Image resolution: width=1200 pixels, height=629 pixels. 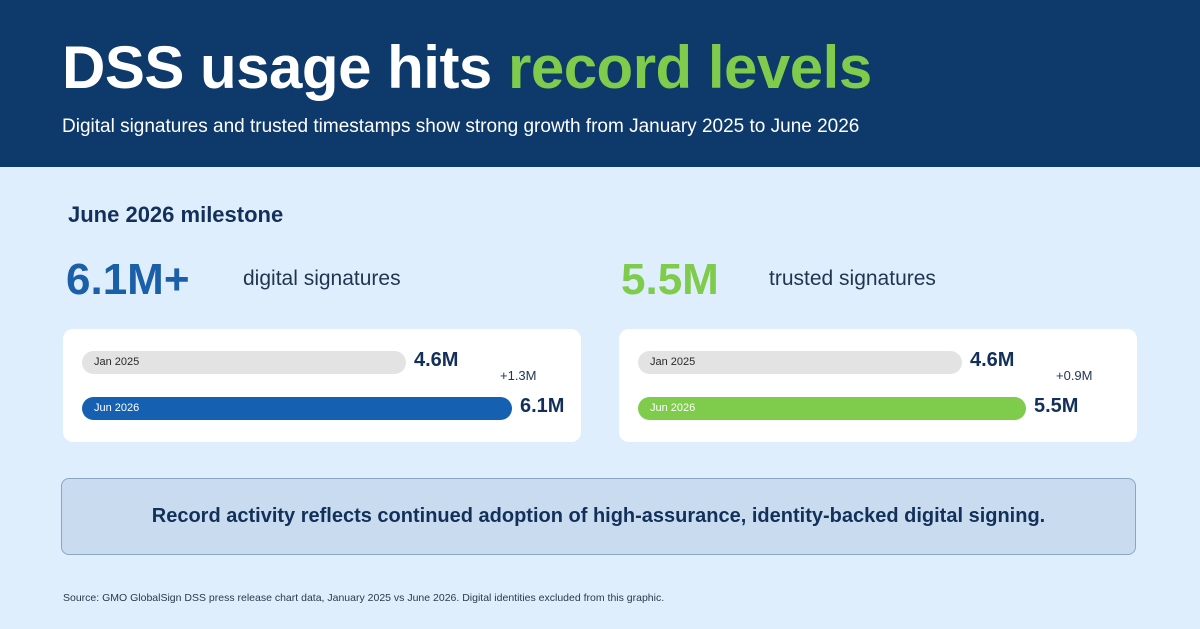 What do you see at coordinates (518, 375) in the screenshot?
I see `delta-label: +1.3M` at bounding box center [518, 375].